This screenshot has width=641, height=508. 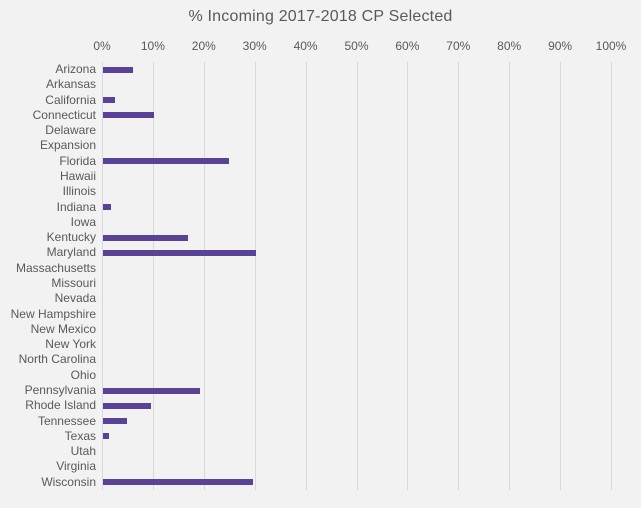 What do you see at coordinates (356, 46) in the screenshot?
I see `x-tick-label: 50%` at bounding box center [356, 46].